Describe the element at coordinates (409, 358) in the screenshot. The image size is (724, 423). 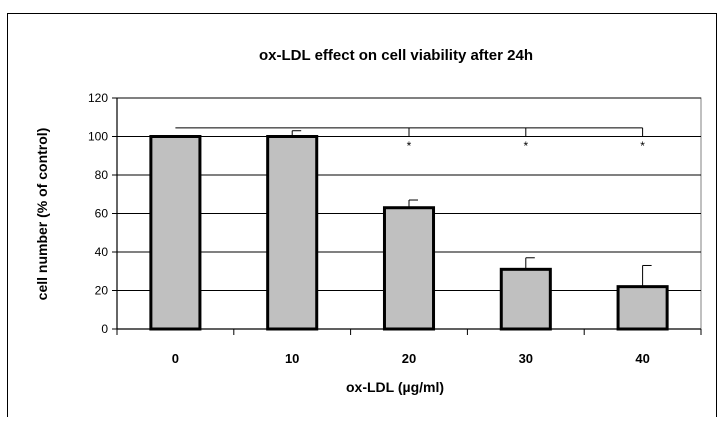
I see `x-tick-label: 20` at that location.